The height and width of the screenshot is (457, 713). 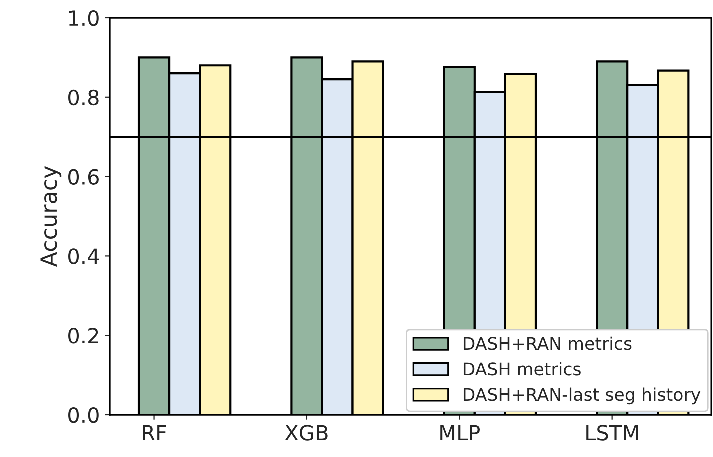 What do you see at coordinates (83, 415) in the screenshot?
I see `y-tick-label: 0.0` at bounding box center [83, 415].